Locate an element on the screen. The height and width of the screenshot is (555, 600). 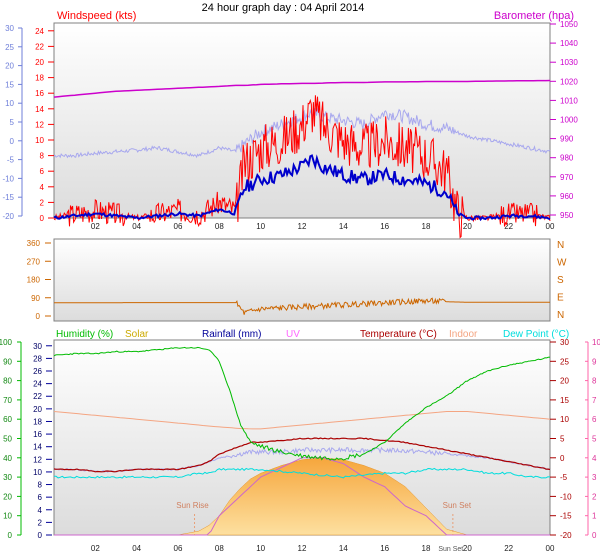
barometer-tick-9: 1040 is located at coordinates (569, 43).